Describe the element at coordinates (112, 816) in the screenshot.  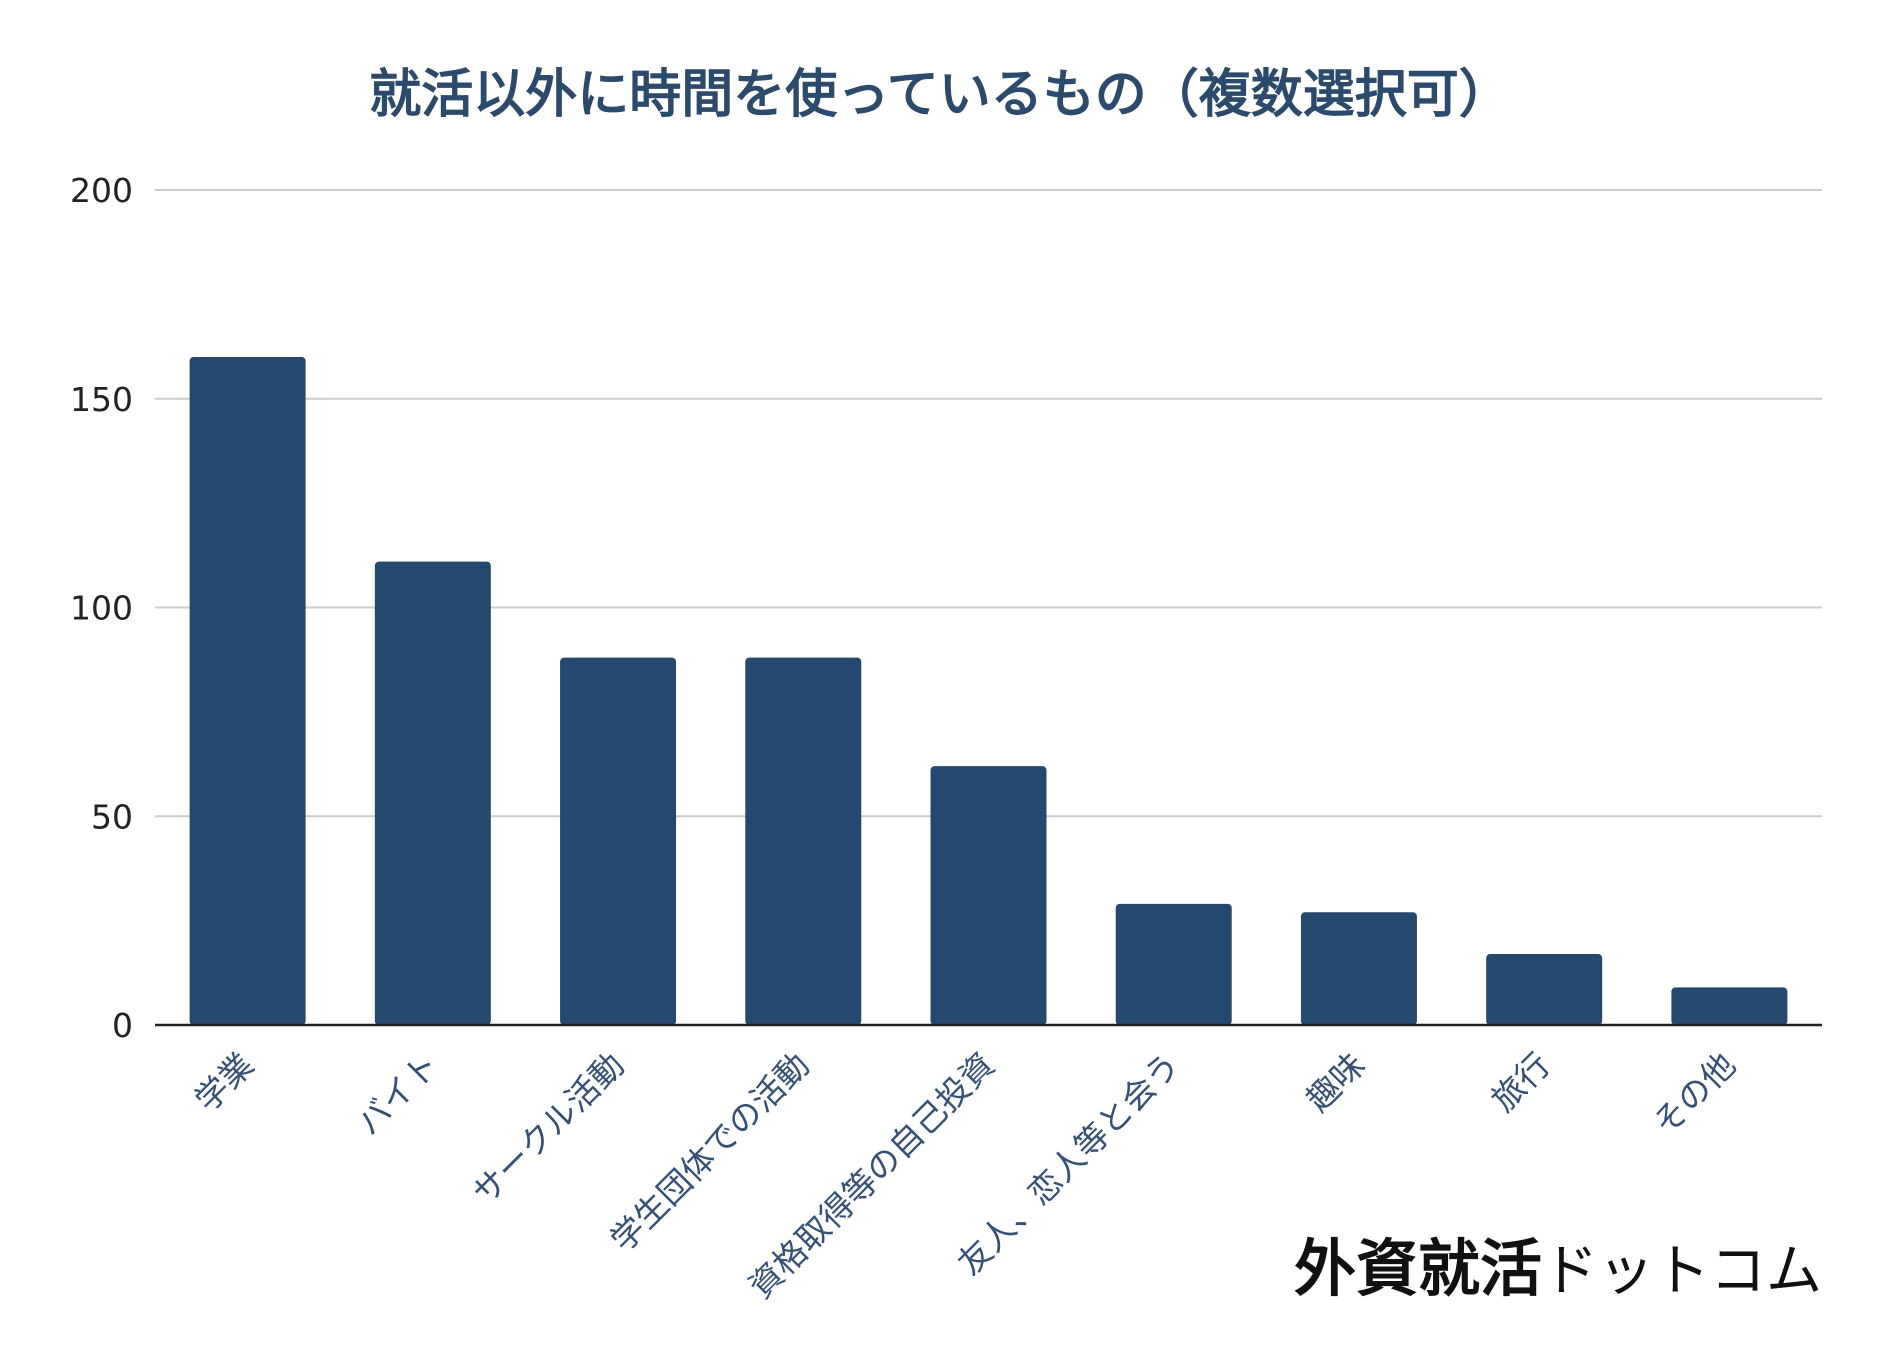
I see `y-tick-label: 50` at that location.